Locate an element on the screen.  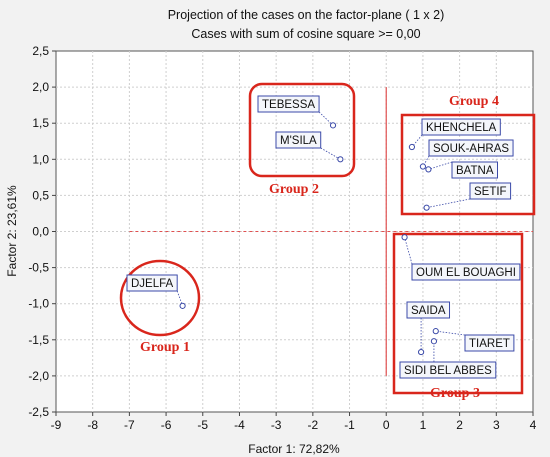
x-tick-label: -1 is located at coordinates (349, 425).